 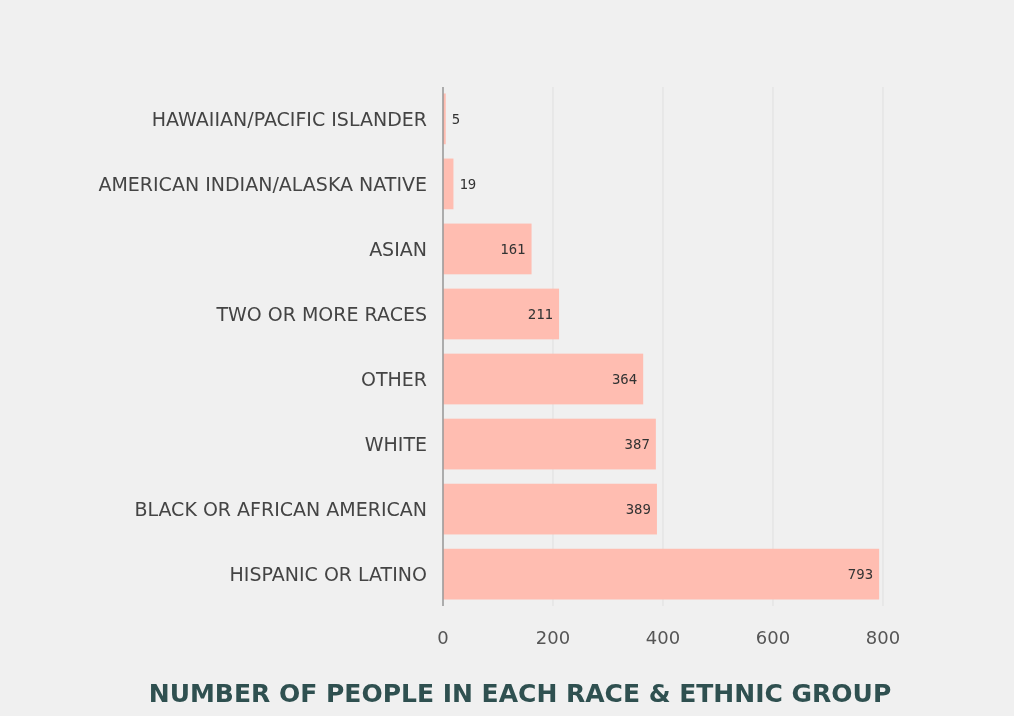 What do you see at coordinates (860, 574) in the screenshot?
I see `data-label: 793` at bounding box center [860, 574].